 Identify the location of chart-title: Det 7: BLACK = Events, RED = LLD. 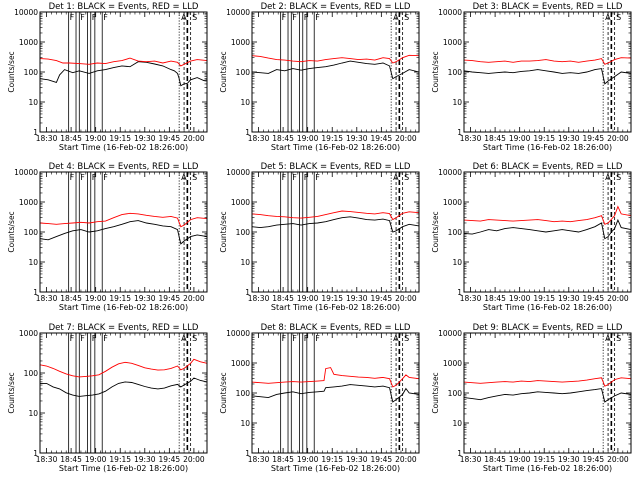
(124, 328).